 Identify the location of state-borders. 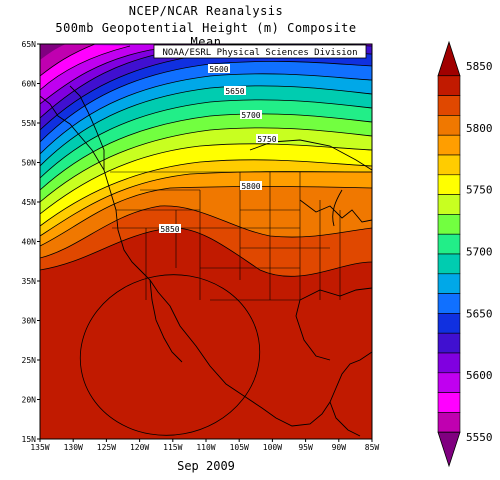
(241, 236).